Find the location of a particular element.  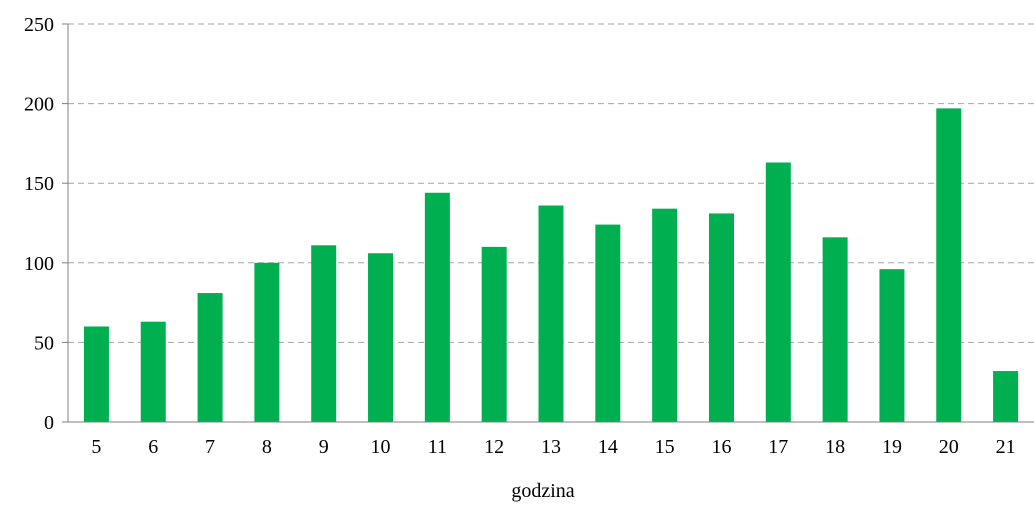

x-tick-label: 8 is located at coordinates (267, 447).